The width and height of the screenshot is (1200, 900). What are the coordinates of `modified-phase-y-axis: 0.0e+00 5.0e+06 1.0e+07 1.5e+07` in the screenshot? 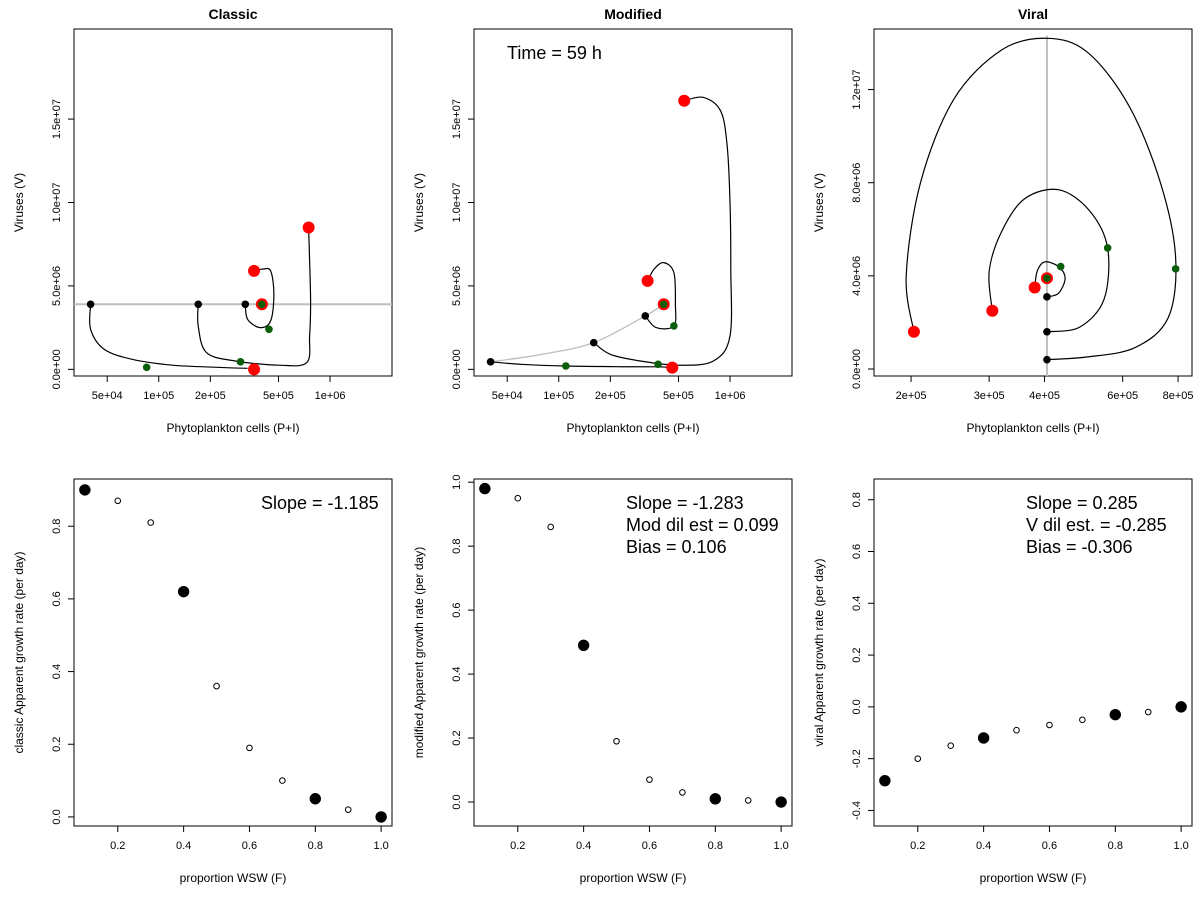 It's located at (462, 244).